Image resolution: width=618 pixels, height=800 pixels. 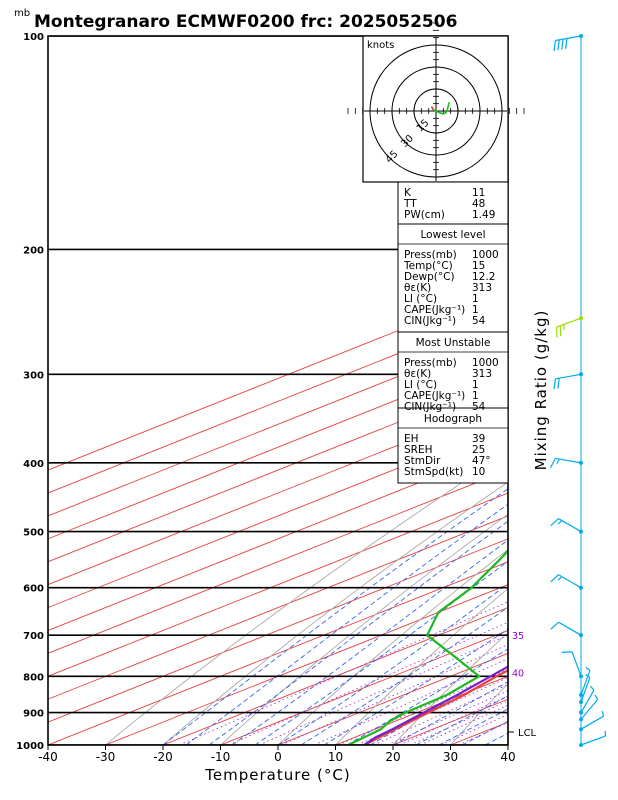 I want to click on x-axis-label: Temperature (°C), so click(x=277, y=775).